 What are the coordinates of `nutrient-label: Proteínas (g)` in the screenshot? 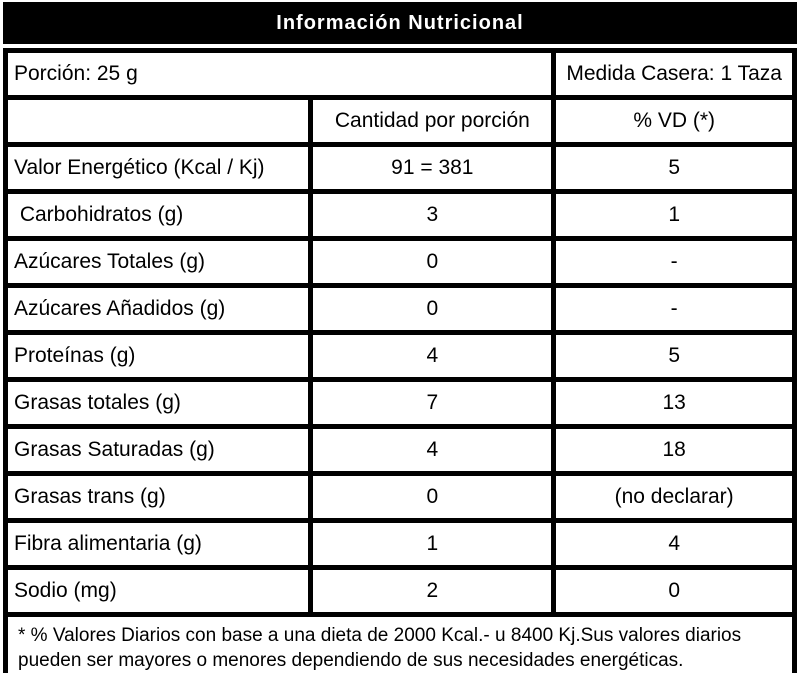 It's located at (158, 356).